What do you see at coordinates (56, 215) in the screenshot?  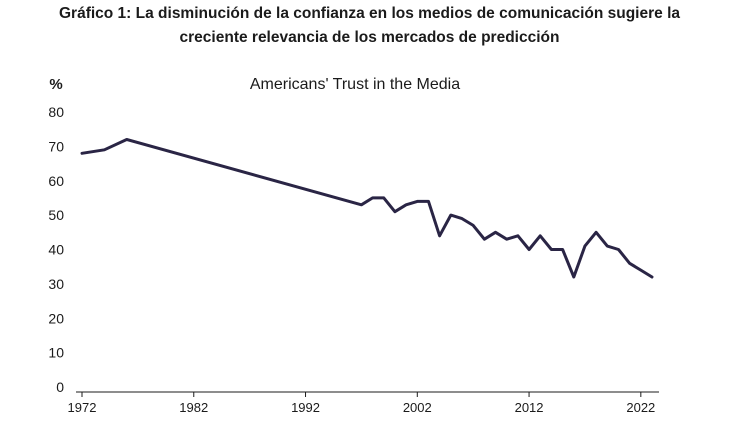 I see `y-tick-label: 50` at bounding box center [56, 215].